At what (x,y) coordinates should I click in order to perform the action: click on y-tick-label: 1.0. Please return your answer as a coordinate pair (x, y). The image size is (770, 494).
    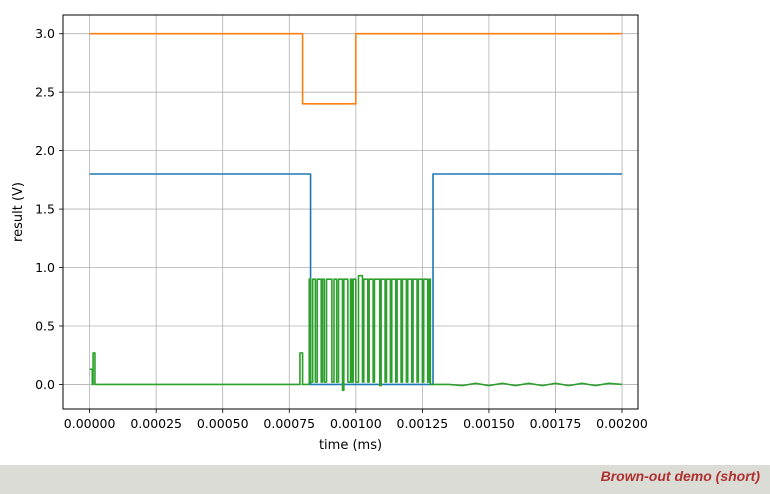
    Looking at the image, I should click on (45, 267).